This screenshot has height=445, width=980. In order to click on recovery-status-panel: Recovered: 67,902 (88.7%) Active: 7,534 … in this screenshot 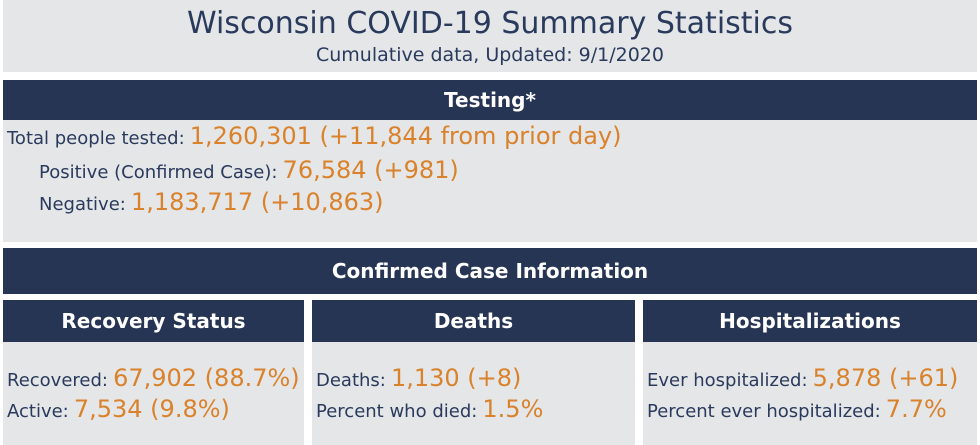, I will do `click(153, 393)`.